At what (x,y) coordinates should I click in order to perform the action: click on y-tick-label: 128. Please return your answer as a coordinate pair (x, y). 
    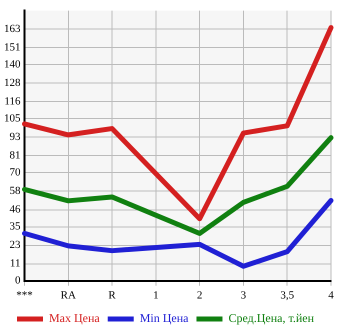
    Looking at the image, I should click on (12, 83).